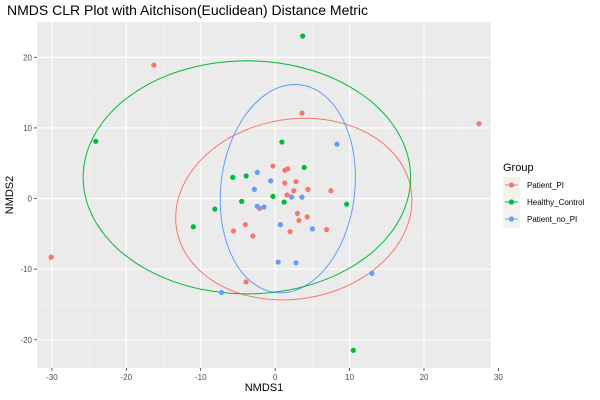 This screenshot has height=400, width=600. What do you see at coordinates (27, 128) in the screenshot?
I see `y-tick-label: 10` at bounding box center [27, 128].